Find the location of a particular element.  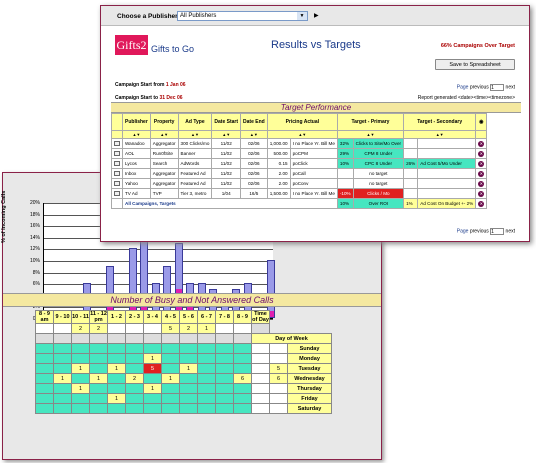

primary-pct is located at coordinates (345, 183).